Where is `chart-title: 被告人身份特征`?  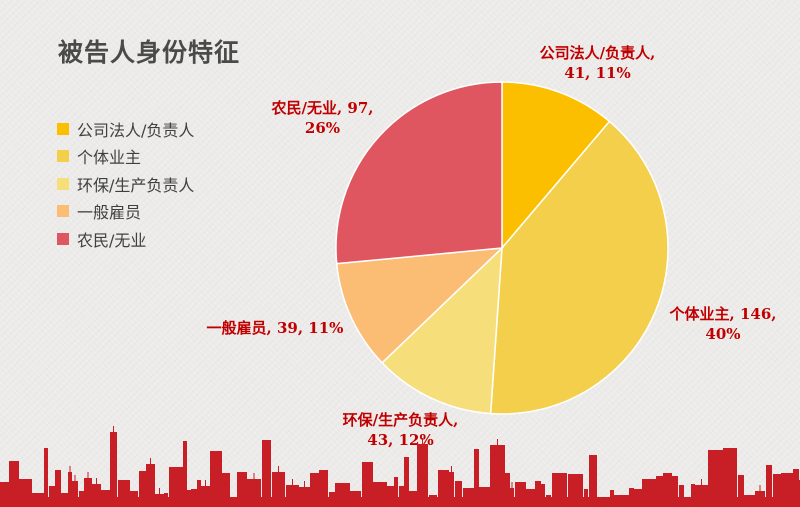 chart-title: 被告人身份特征 is located at coordinates (149, 52).